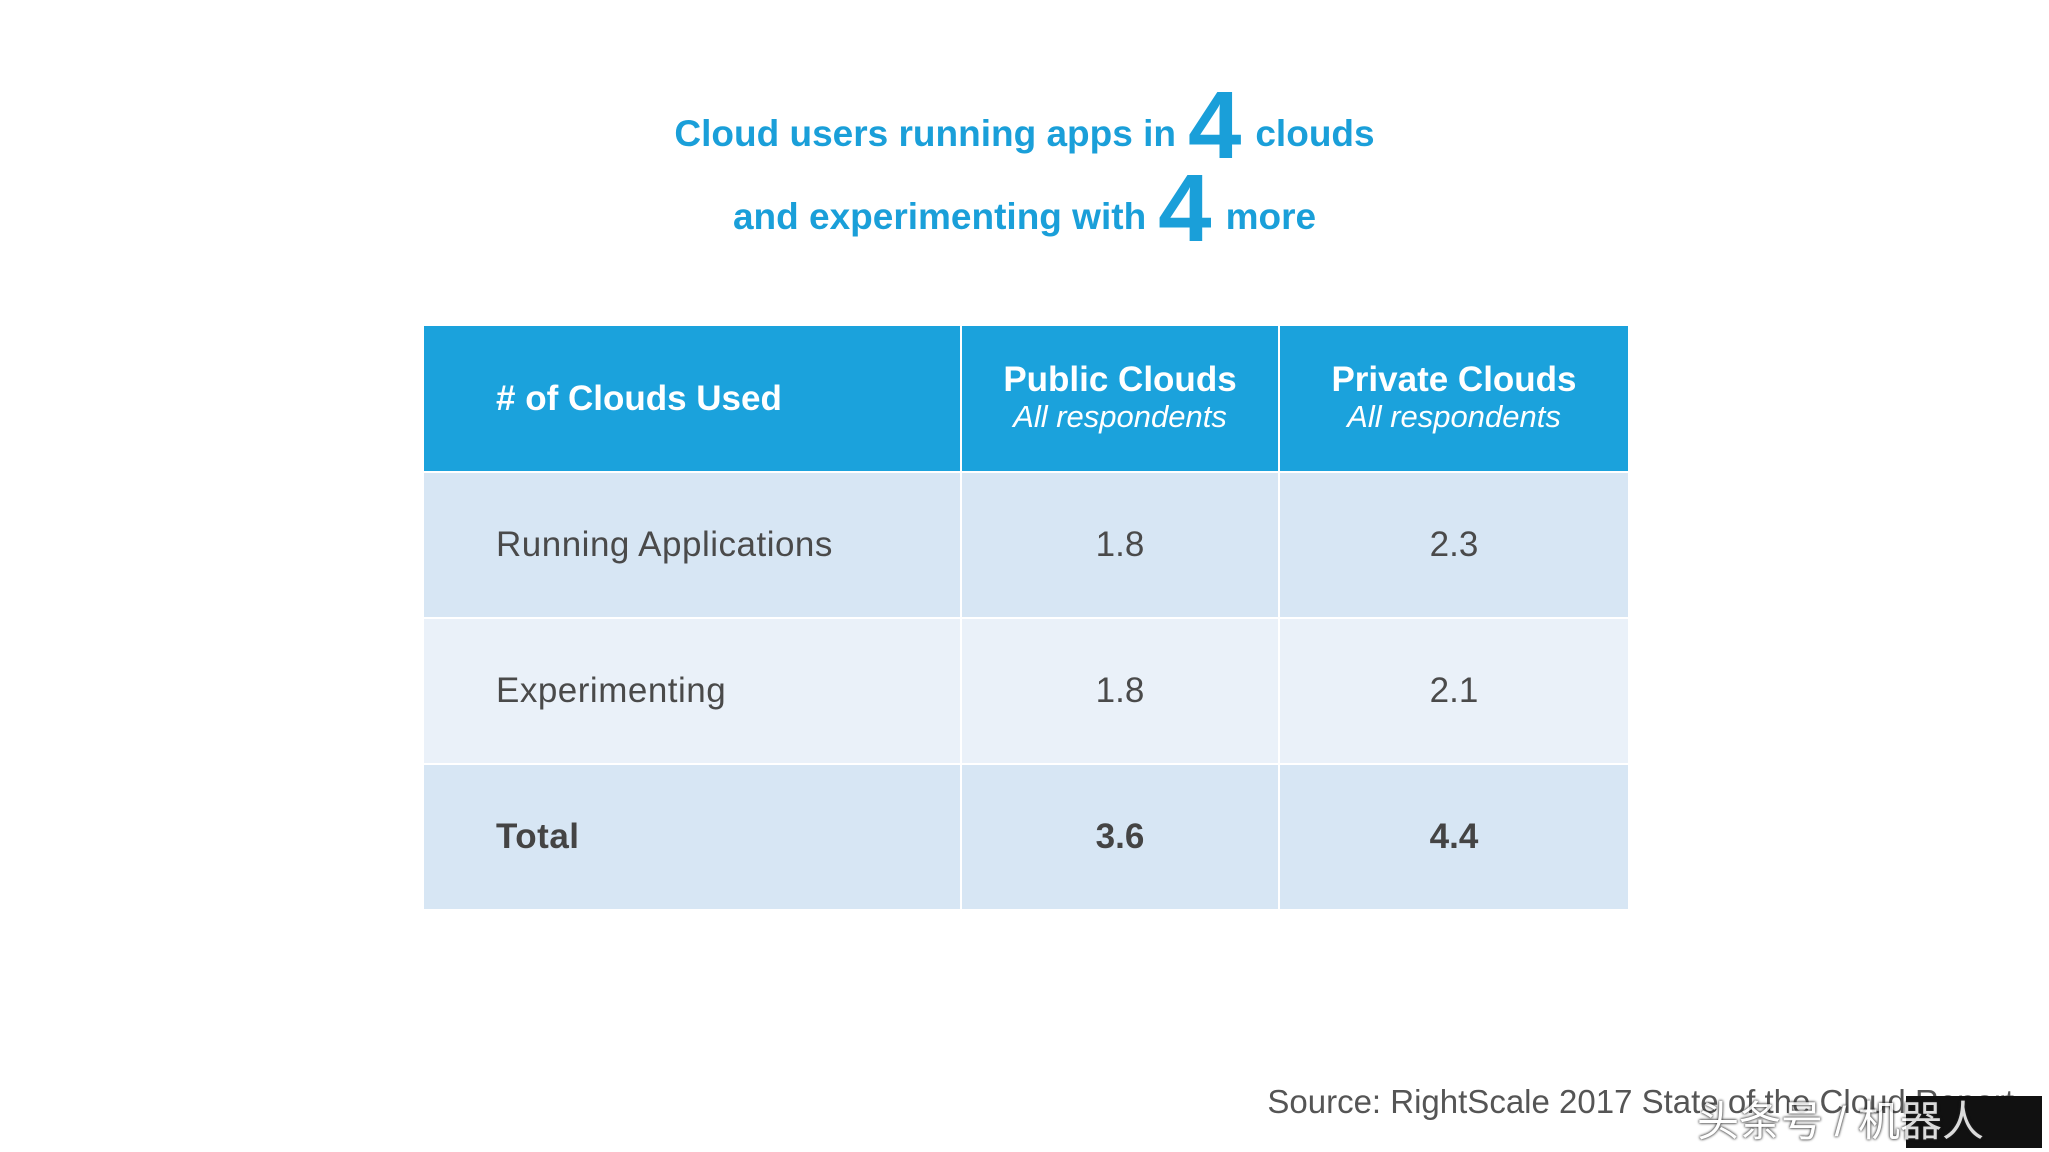 The height and width of the screenshot is (1152, 2049). I want to click on header-private-clouds-subtitle: All respondents, so click(1454, 417).